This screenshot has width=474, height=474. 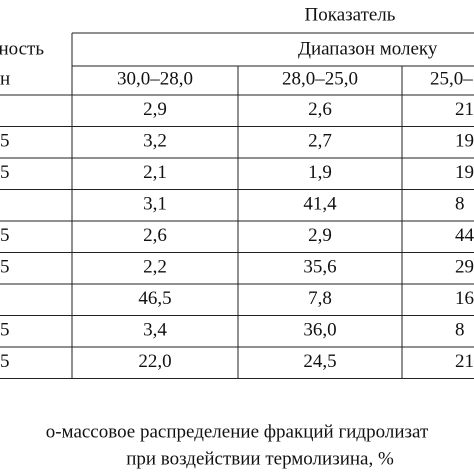 I want to click on cell: 44, so click(x=464, y=235).